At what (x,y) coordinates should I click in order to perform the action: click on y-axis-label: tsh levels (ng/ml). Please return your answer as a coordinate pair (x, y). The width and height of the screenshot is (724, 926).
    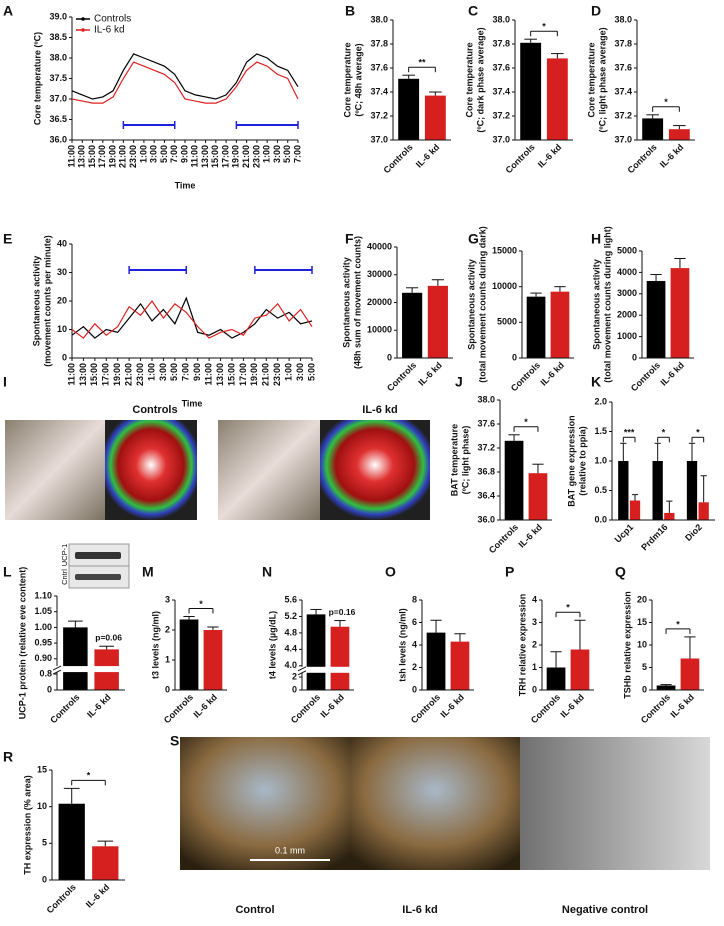
    Looking at the image, I should click on (402, 645).